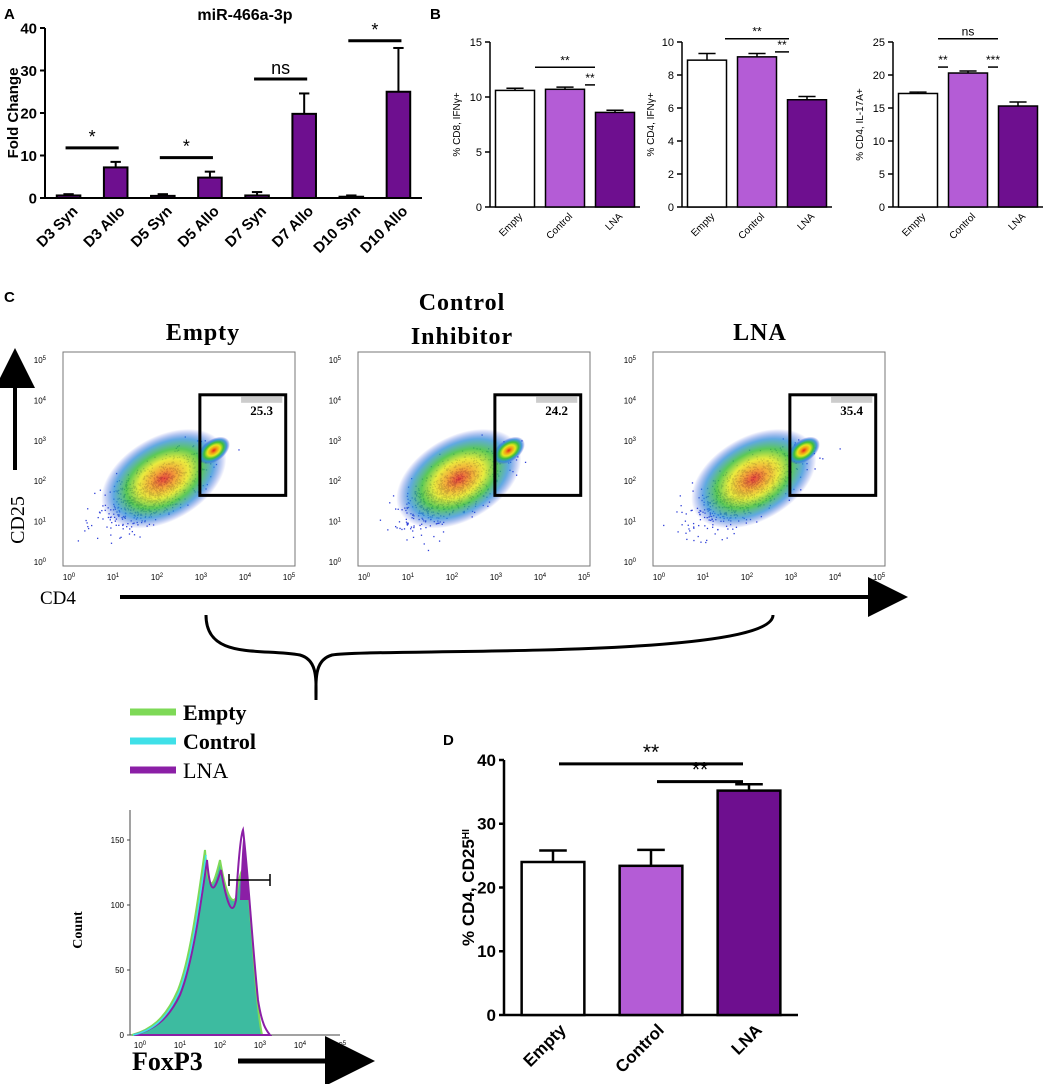  What do you see at coordinates (879, 43) in the screenshot?
I see `y-tick-label: 25` at bounding box center [879, 43].